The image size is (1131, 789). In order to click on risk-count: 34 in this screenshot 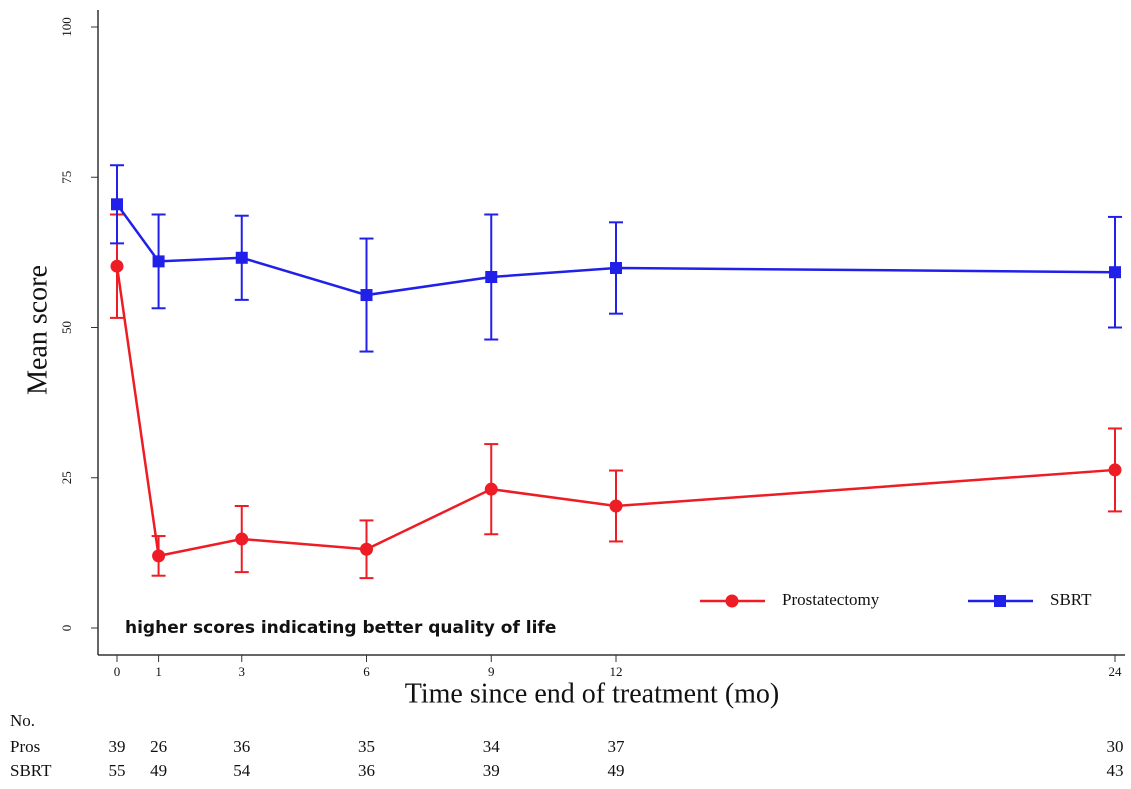, I will do `click(492, 746)`.